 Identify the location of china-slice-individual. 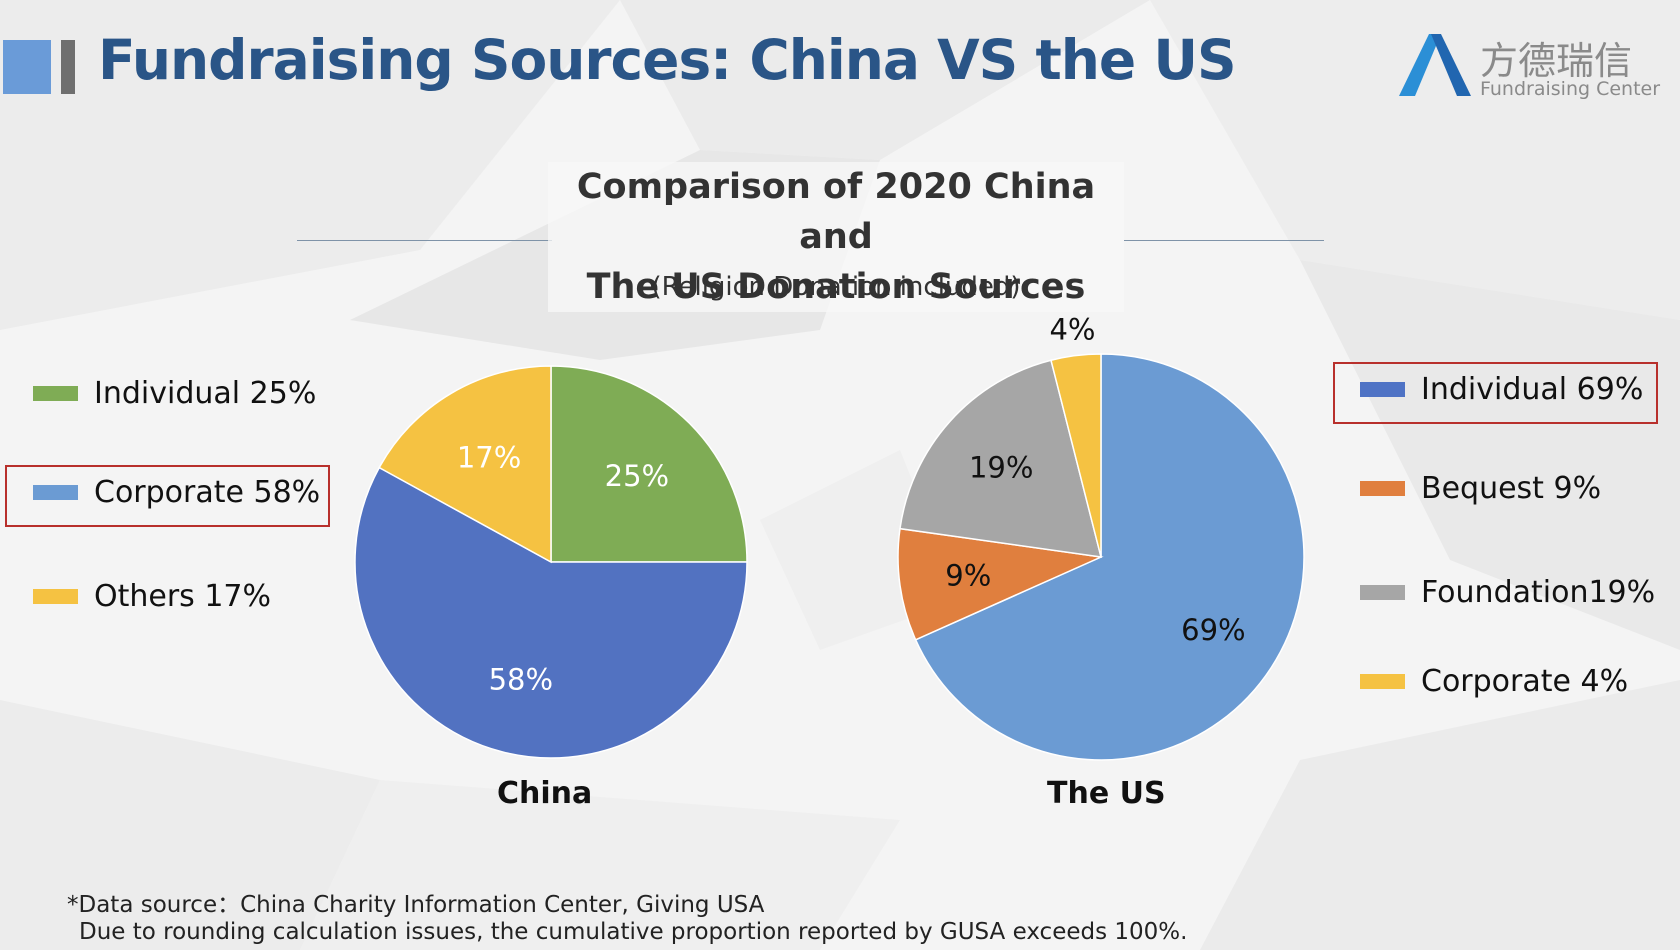
(649, 464).